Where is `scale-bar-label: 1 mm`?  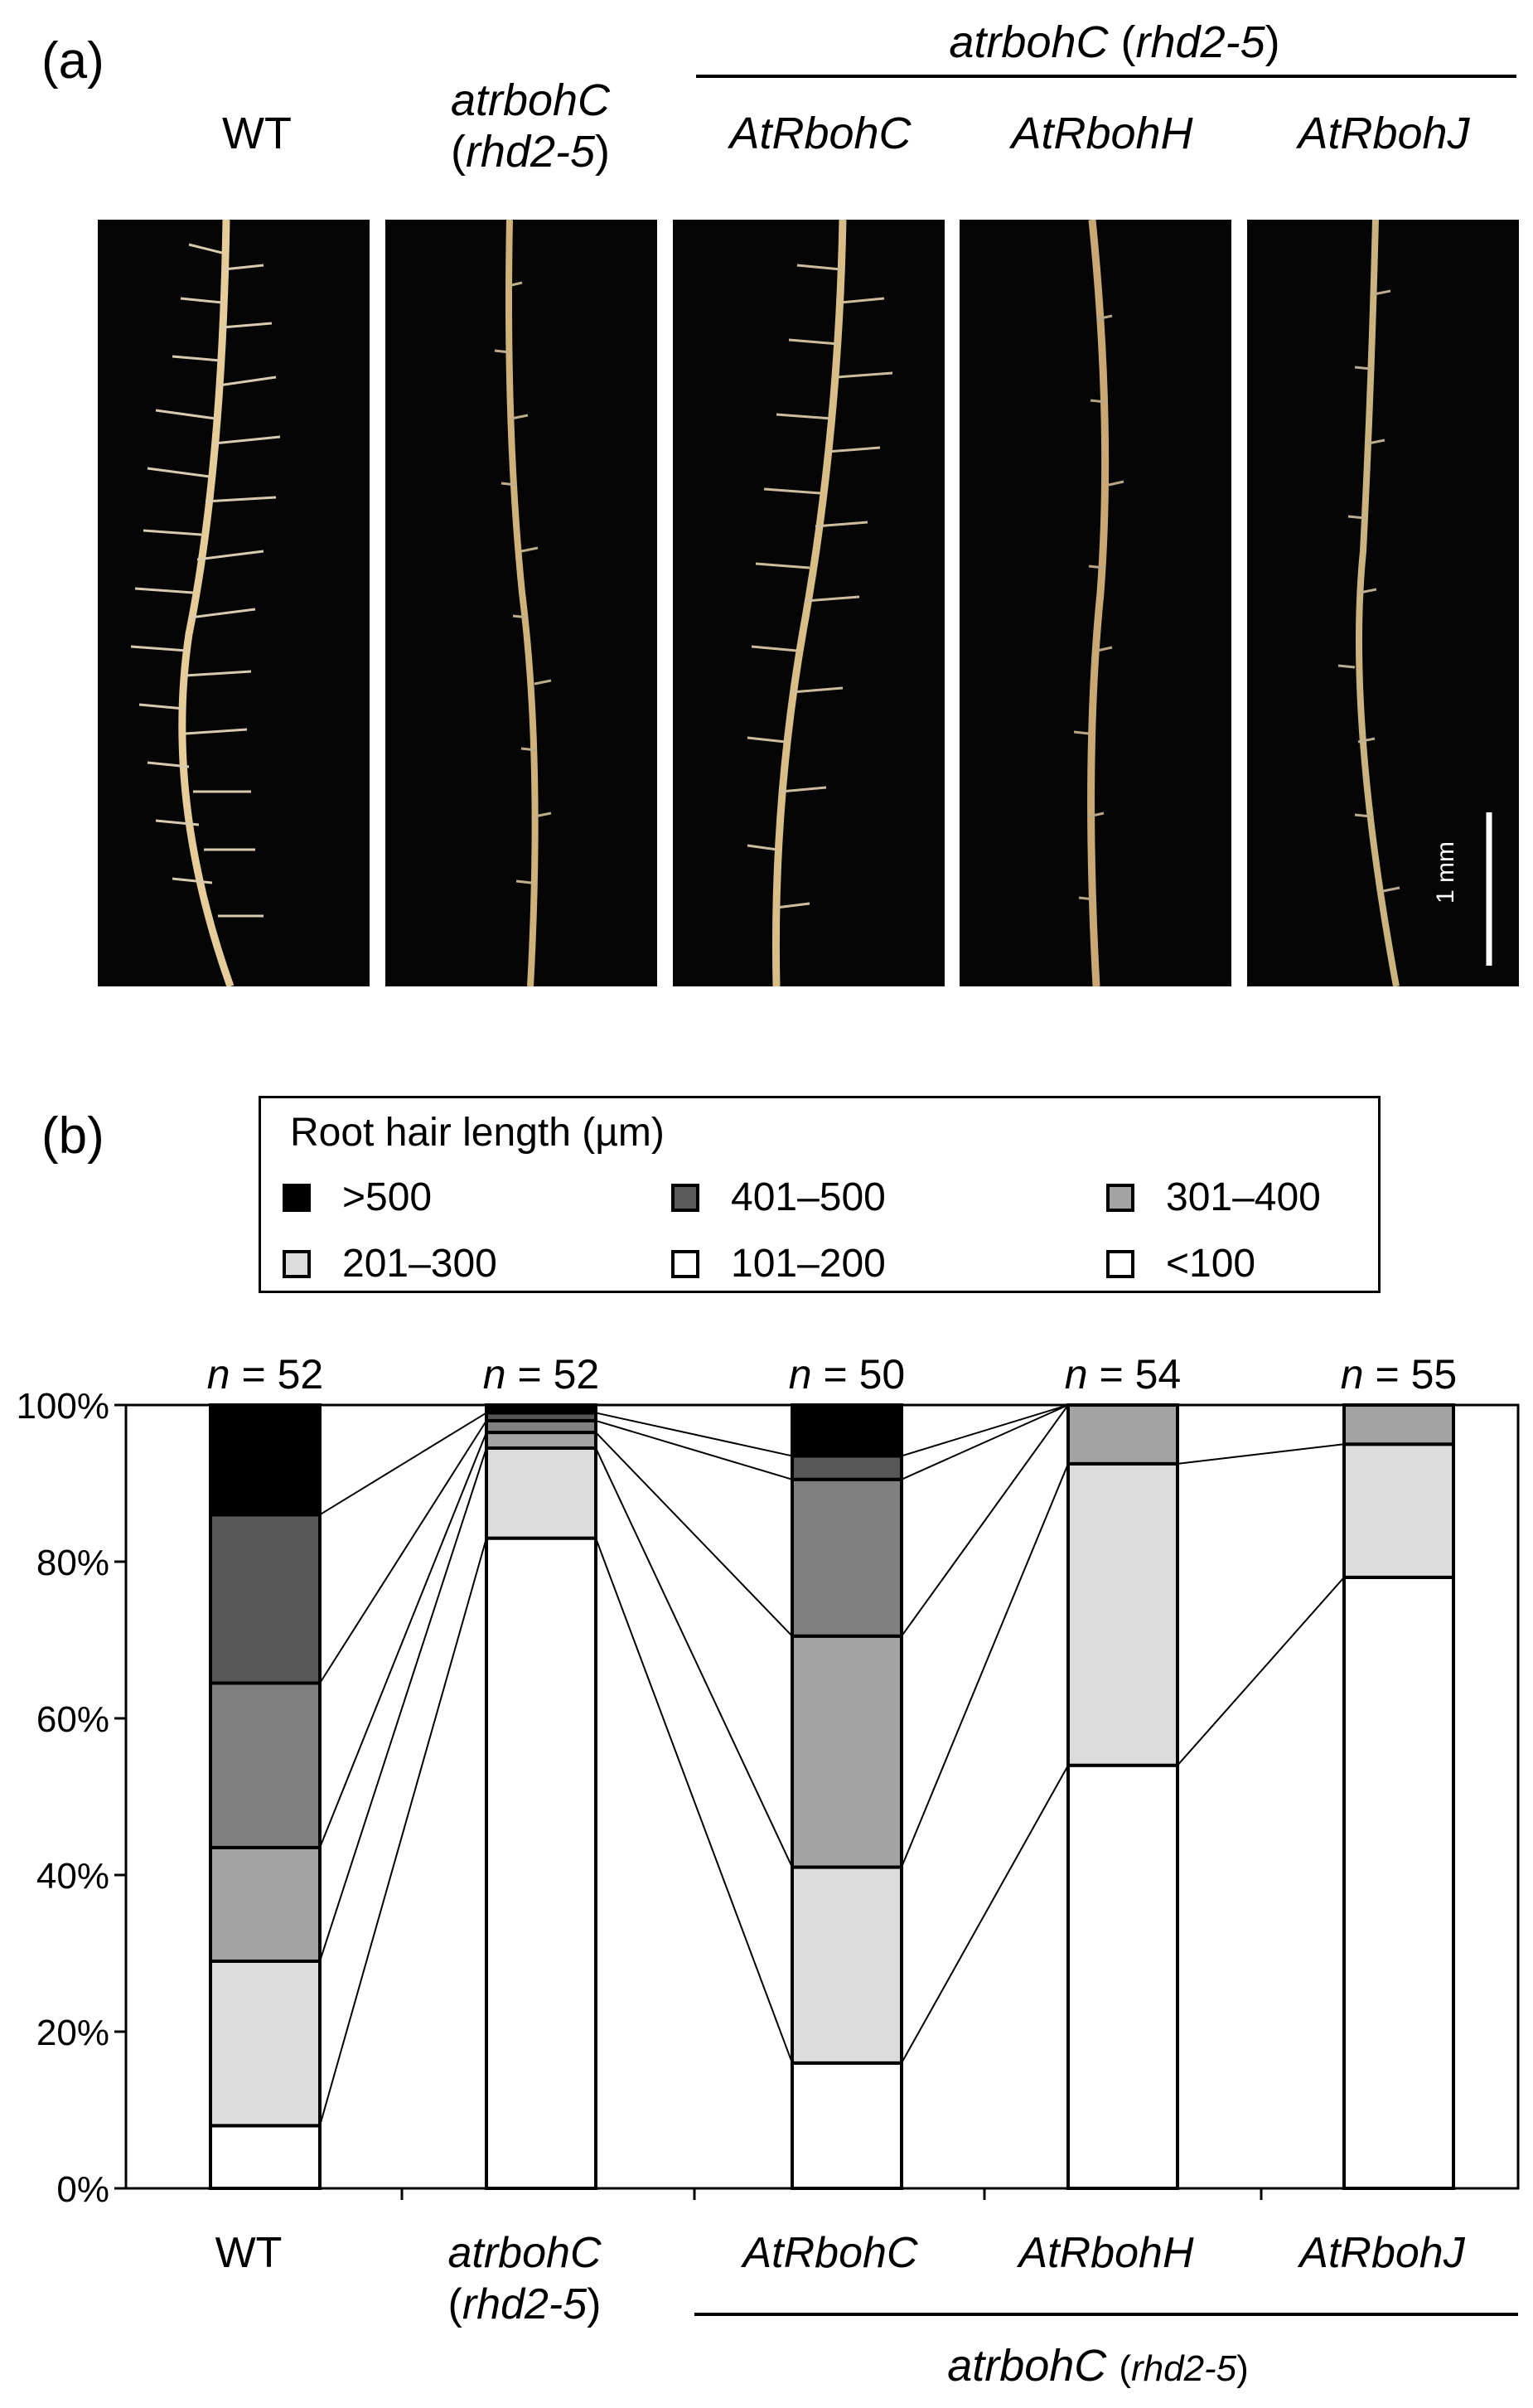 scale-bar-label: 1 mm is located at coordinates (1445, 872).